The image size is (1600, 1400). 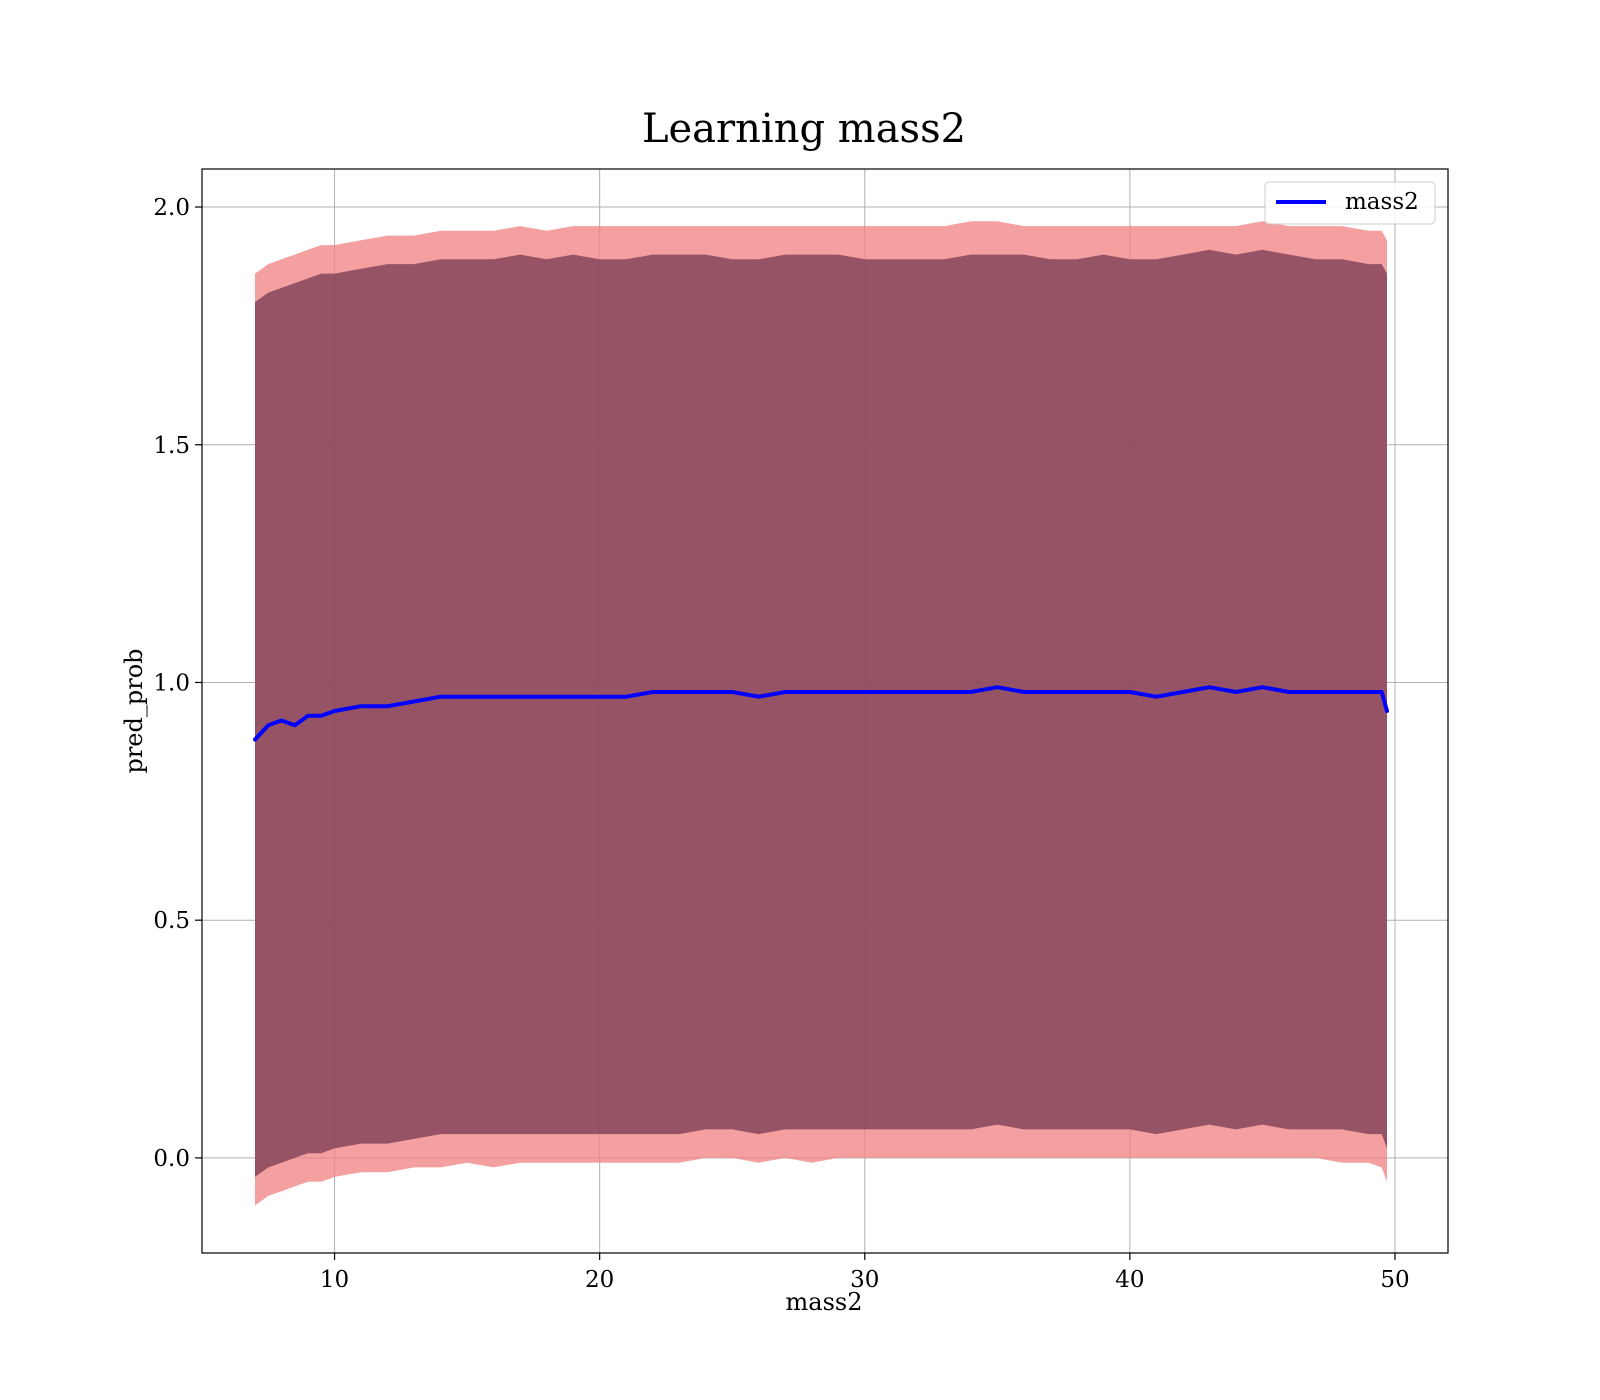 I want to click on legend: mass2, so click(x=1350, y=203).